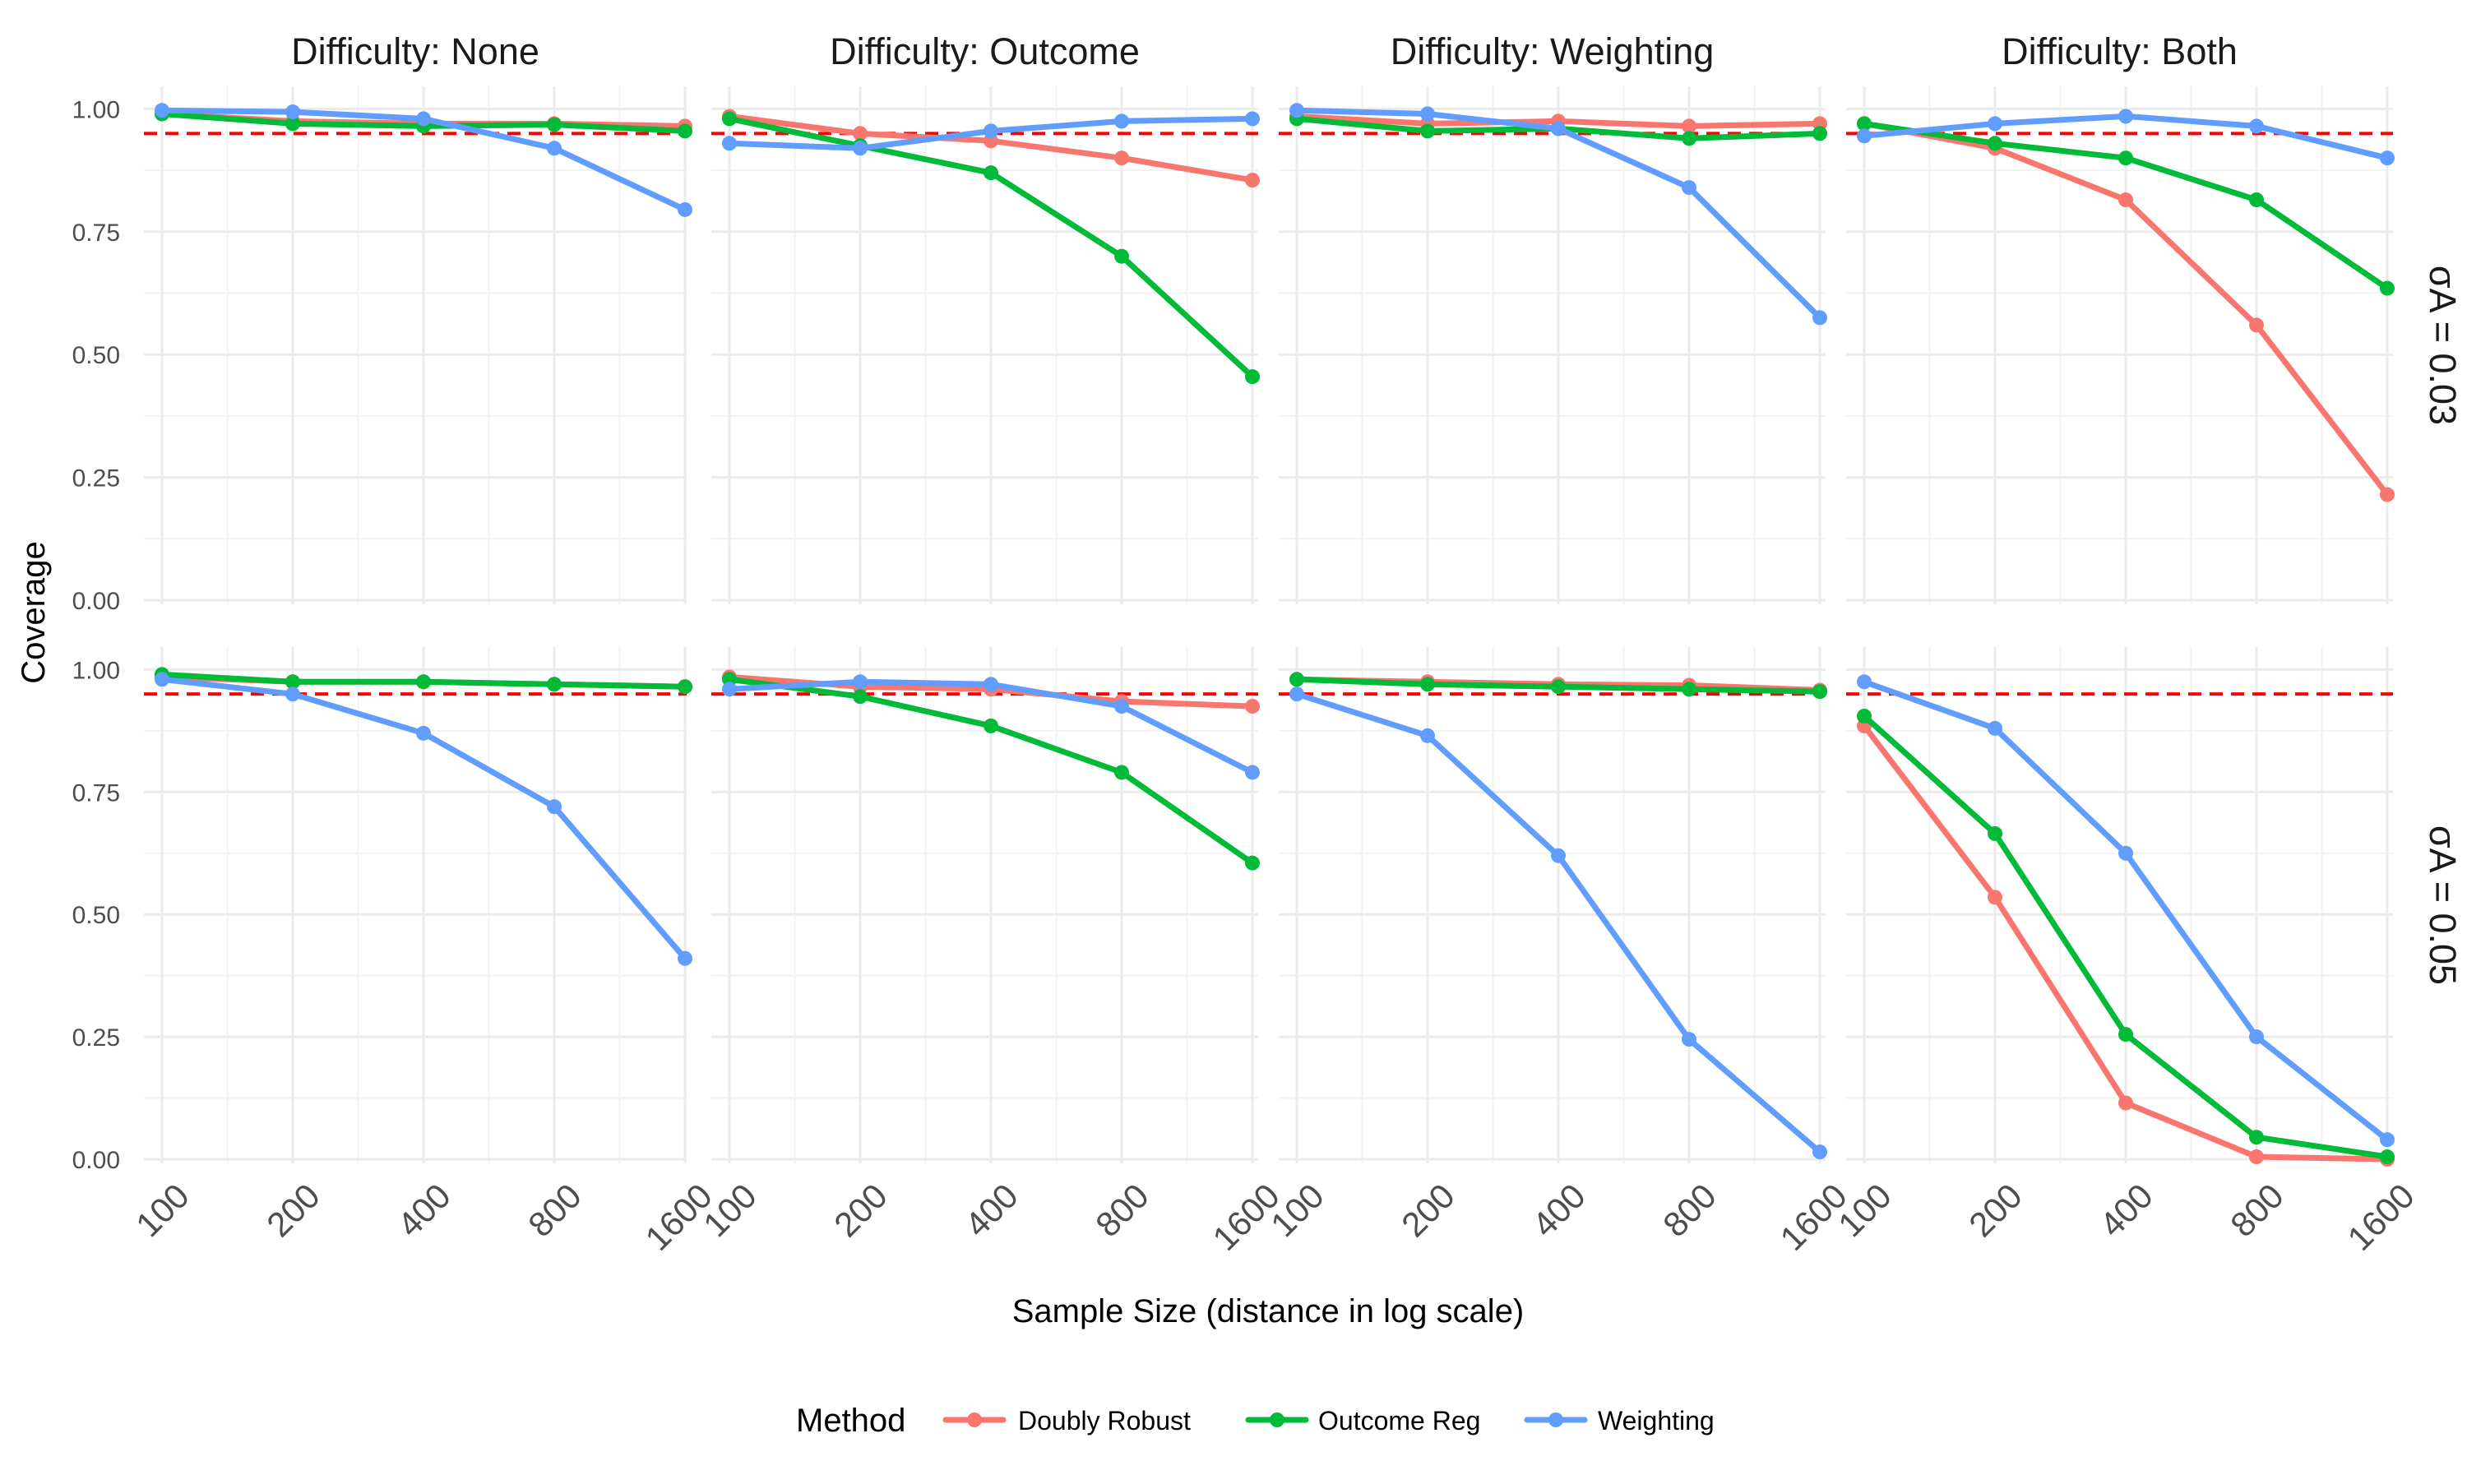  I want to click on legend-label-doubly-robust: Doubly Robust, so click(1104, 1421).